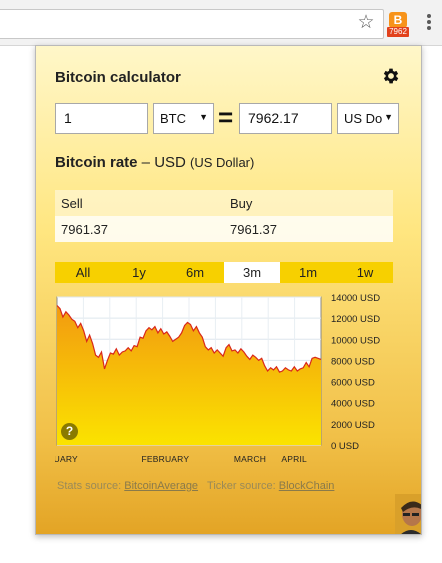  What do you see at coordinates (355, 319) in the screenshot?
I see `y-tick-label: 12000 USD` at bounding box center [355, 319].